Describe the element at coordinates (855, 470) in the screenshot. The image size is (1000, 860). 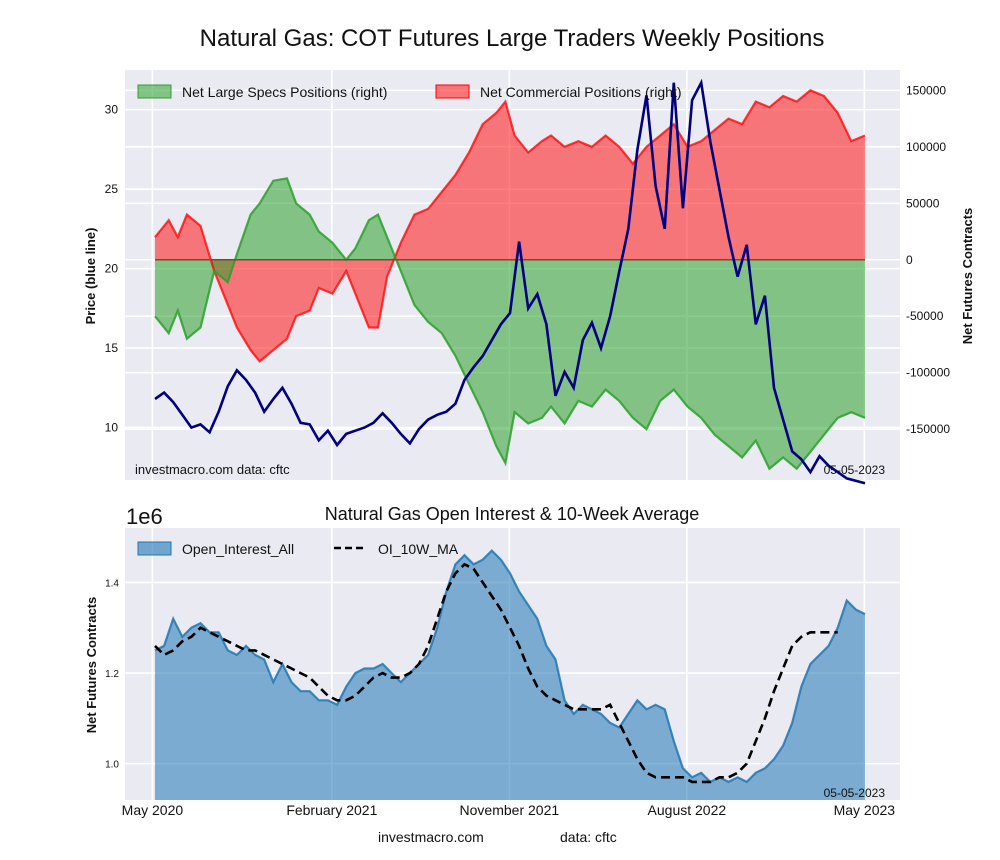
I see `top-watermark-date: 05-05-2023` at that location.